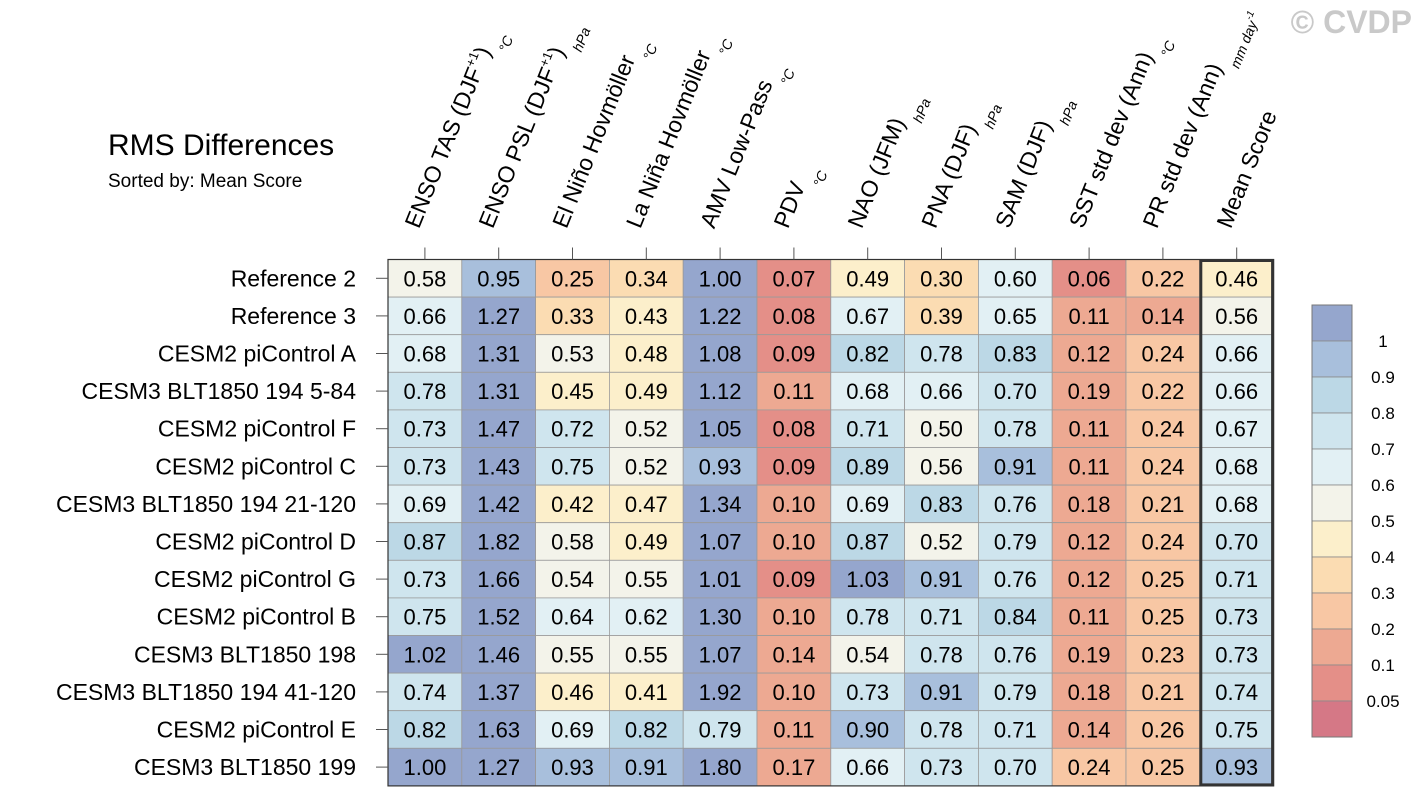 The height and width of the screenshot is (804, 1422). I want to click on column-title: AMV Low-Pass, so click(736, 154).